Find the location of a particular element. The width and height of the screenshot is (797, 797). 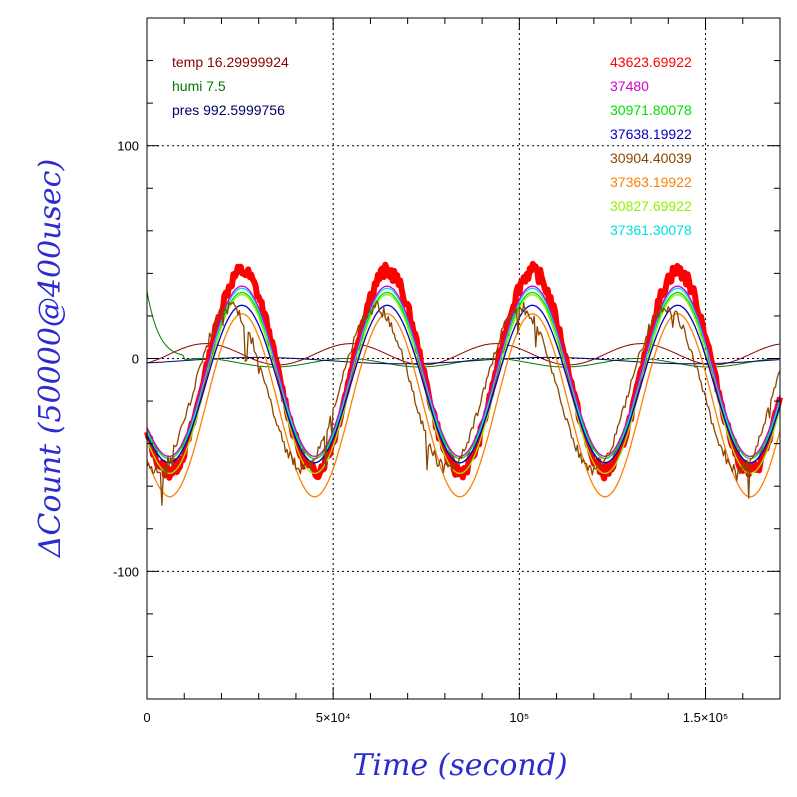

legend-series-entry: 37363.19922 is located at coordinates (651, 182).